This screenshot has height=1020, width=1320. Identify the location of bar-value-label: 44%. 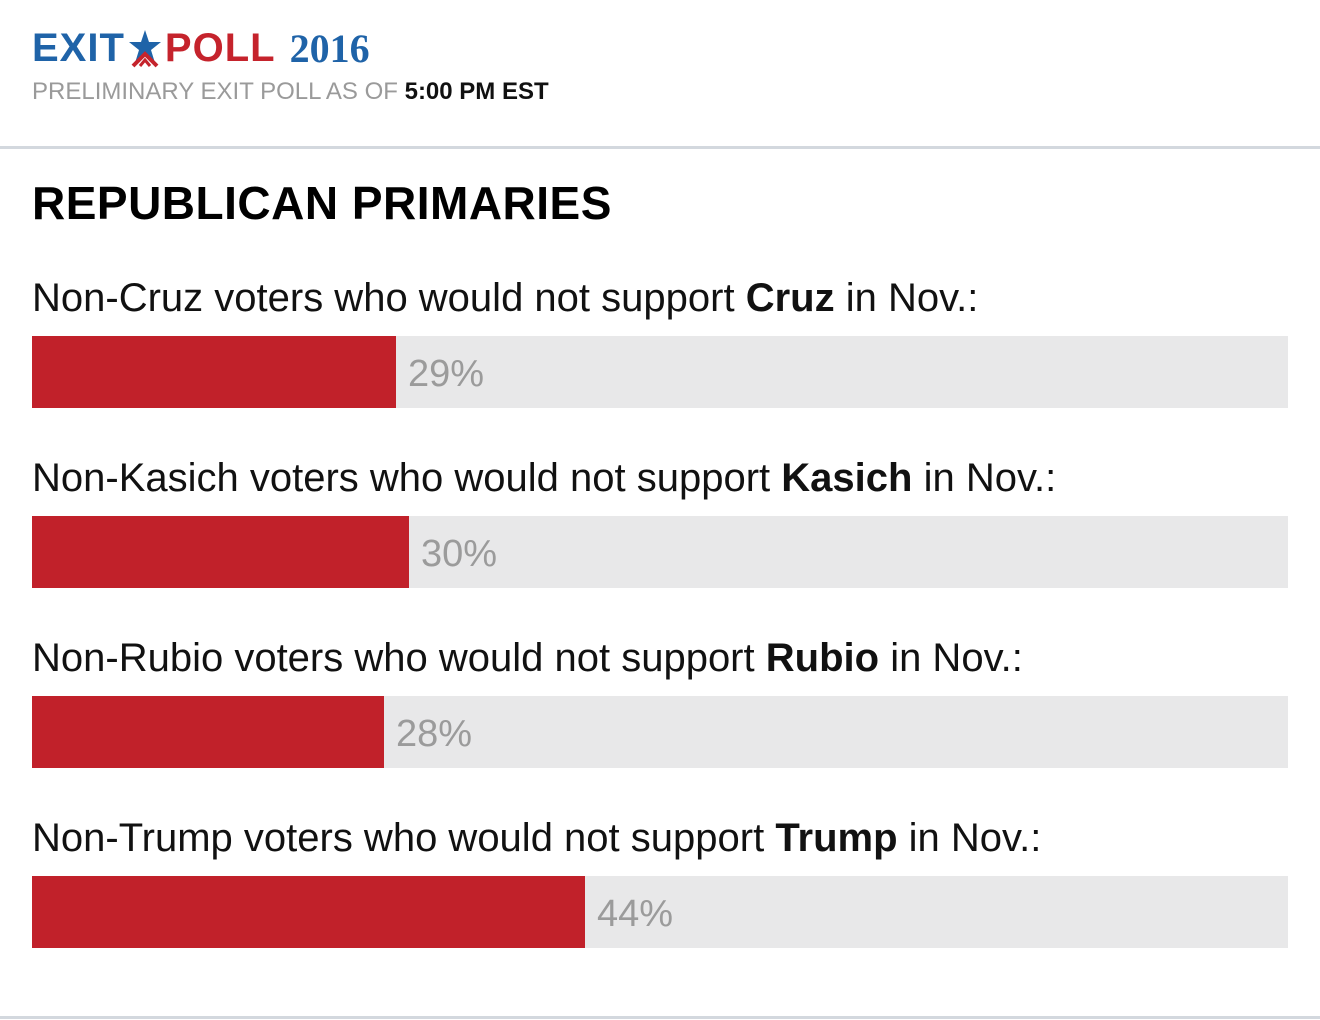
(635, 914).